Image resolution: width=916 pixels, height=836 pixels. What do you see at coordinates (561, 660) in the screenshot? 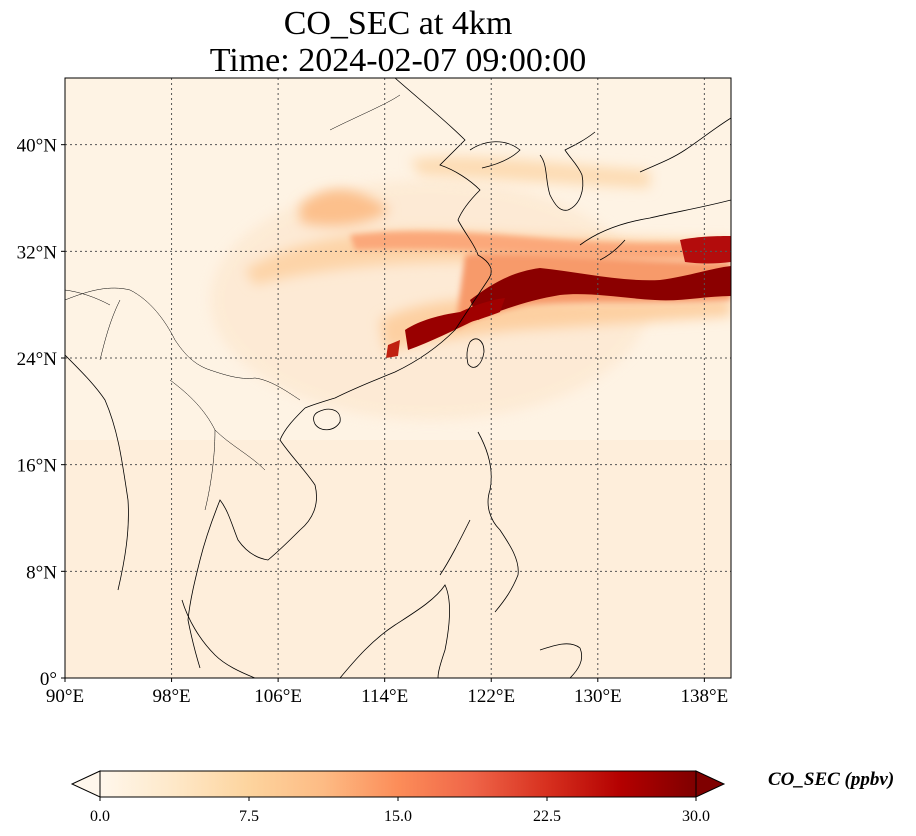
I see `coastline-sulawesi` at bounding box center [561, 660].